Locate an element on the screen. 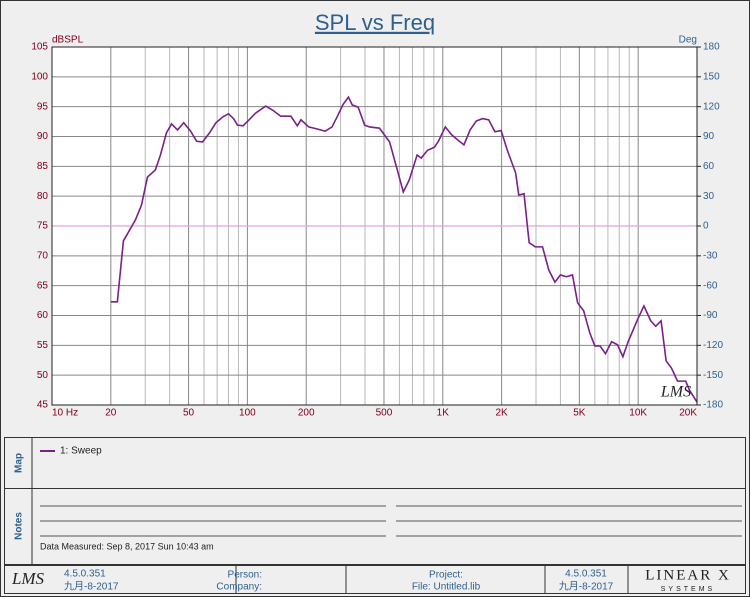  y2-tick-label: 0 is located at coordinates (706, 226).